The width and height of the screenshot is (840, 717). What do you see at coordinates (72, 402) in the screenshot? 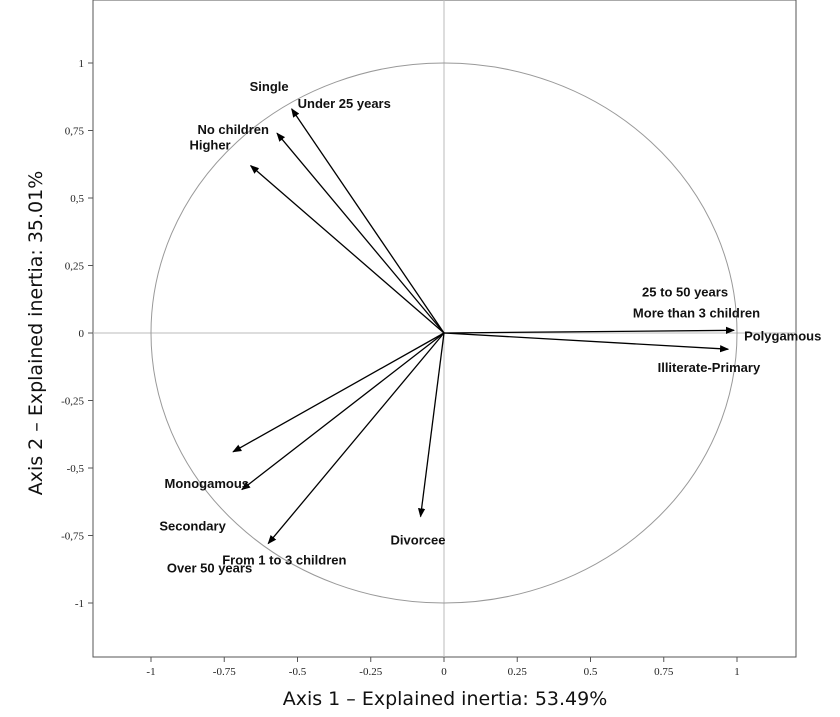
I see `y-tick-label: -0,25` at bounding box center [72, 402].